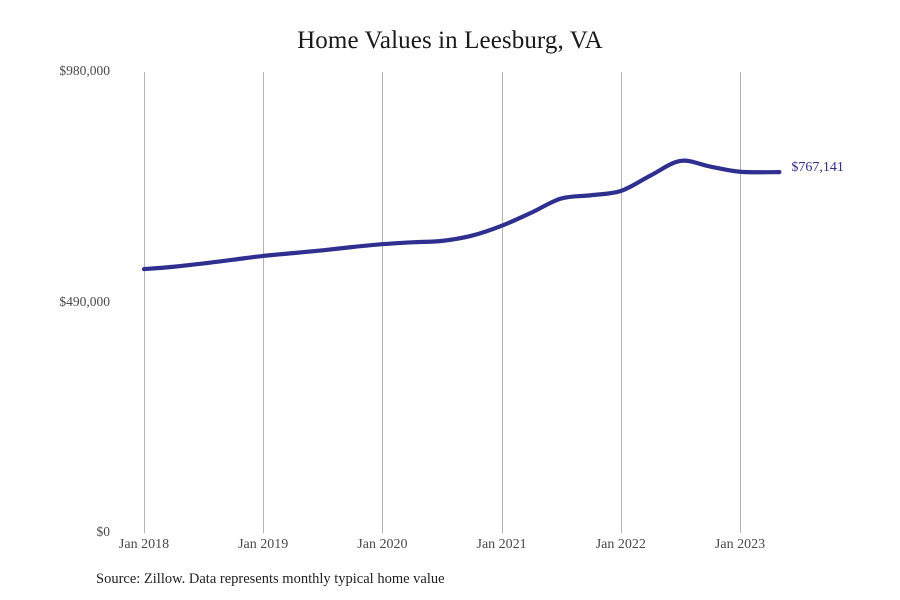  Describe the element at coordinates (450, 40) in the screenshot. I see `chart-title: Home Values in Leesburg, VA` at that location.